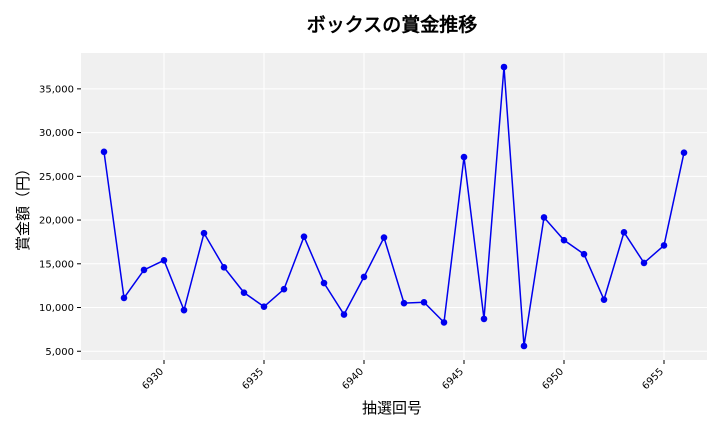  What do you see at coordinates (23, 206) in the screenshot?
I see `y-axis-label: 賞金額（円）` at bounding box center [23, 206].